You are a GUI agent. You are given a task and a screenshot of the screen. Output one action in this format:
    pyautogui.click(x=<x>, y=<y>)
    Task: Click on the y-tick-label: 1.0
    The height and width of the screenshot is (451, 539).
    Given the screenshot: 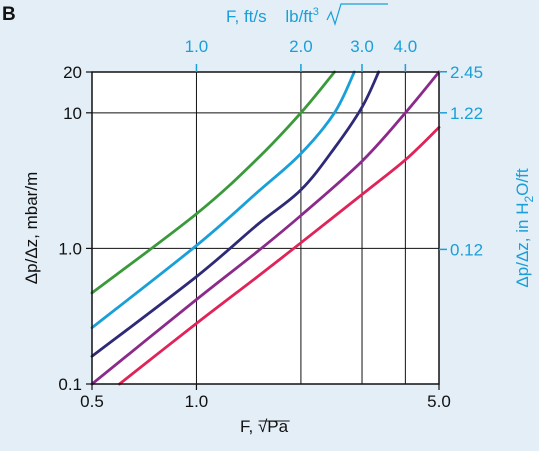 What is the action you would take?
    pyautogui.click(x=70, y=248)
    